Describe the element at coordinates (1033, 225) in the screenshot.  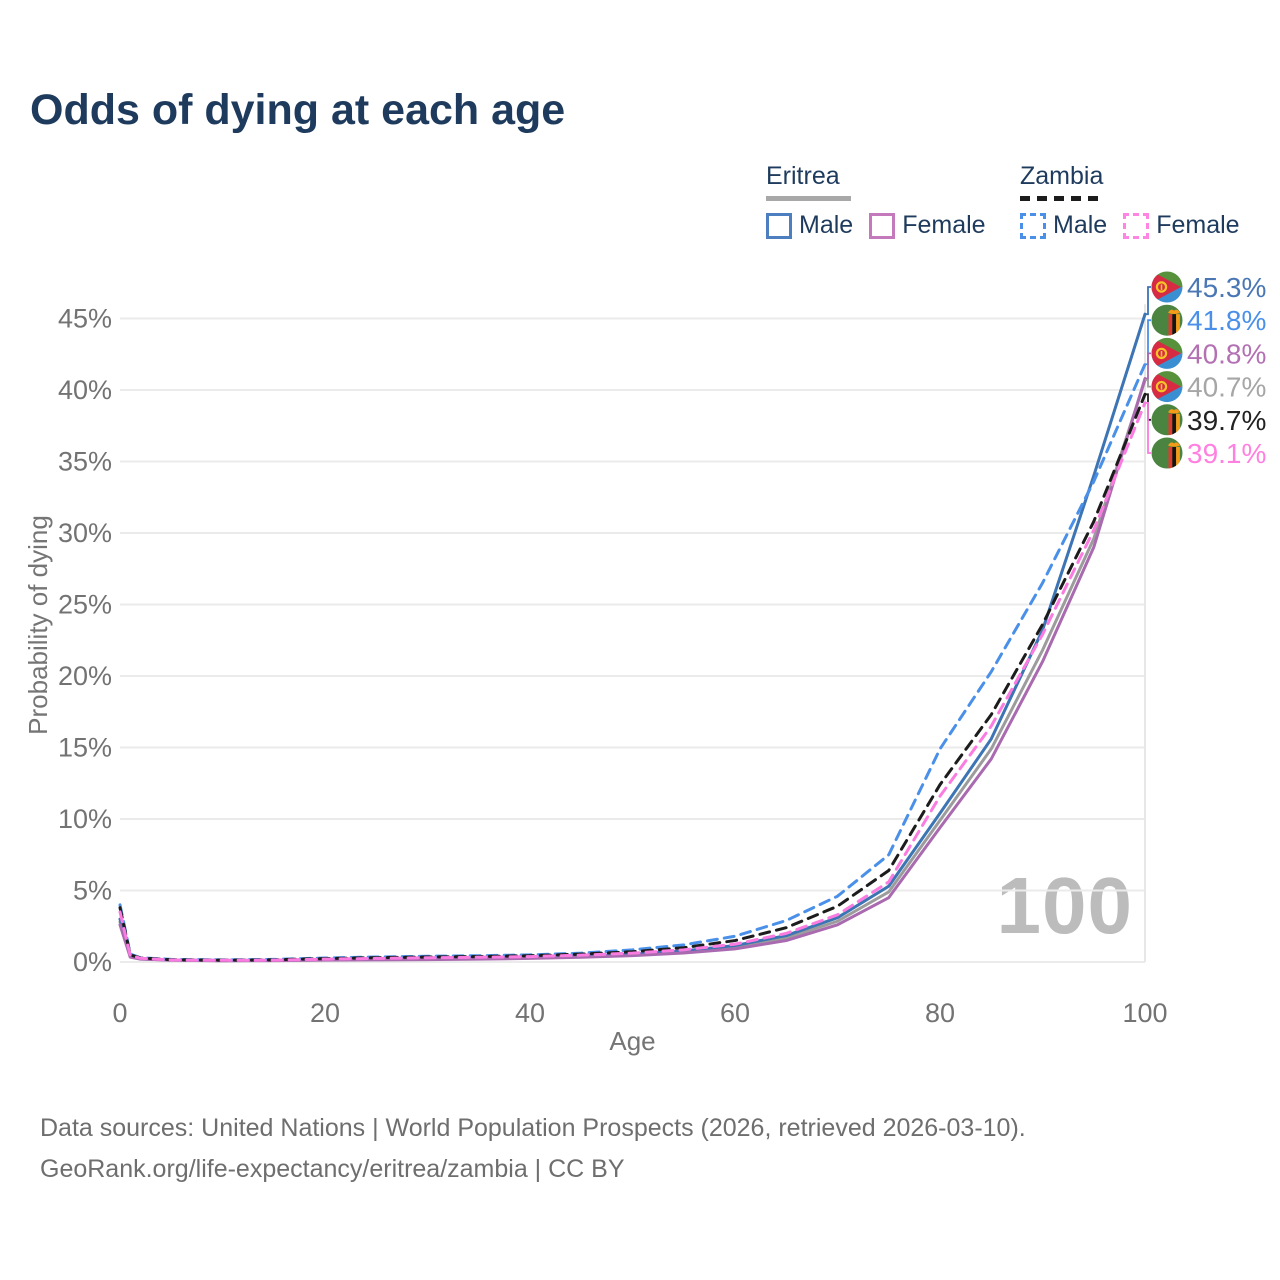
I see `legend-swatch-zambia-male` at that location.